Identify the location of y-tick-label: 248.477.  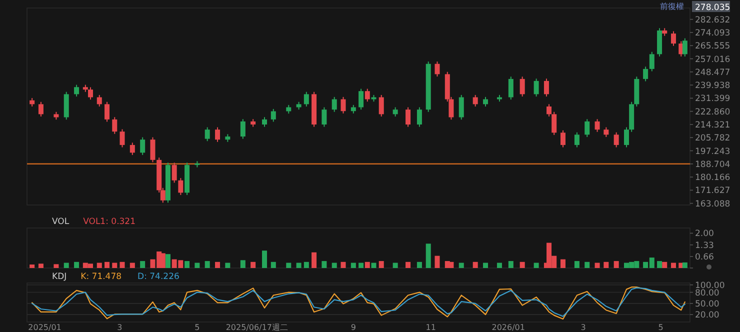
(712, 73).